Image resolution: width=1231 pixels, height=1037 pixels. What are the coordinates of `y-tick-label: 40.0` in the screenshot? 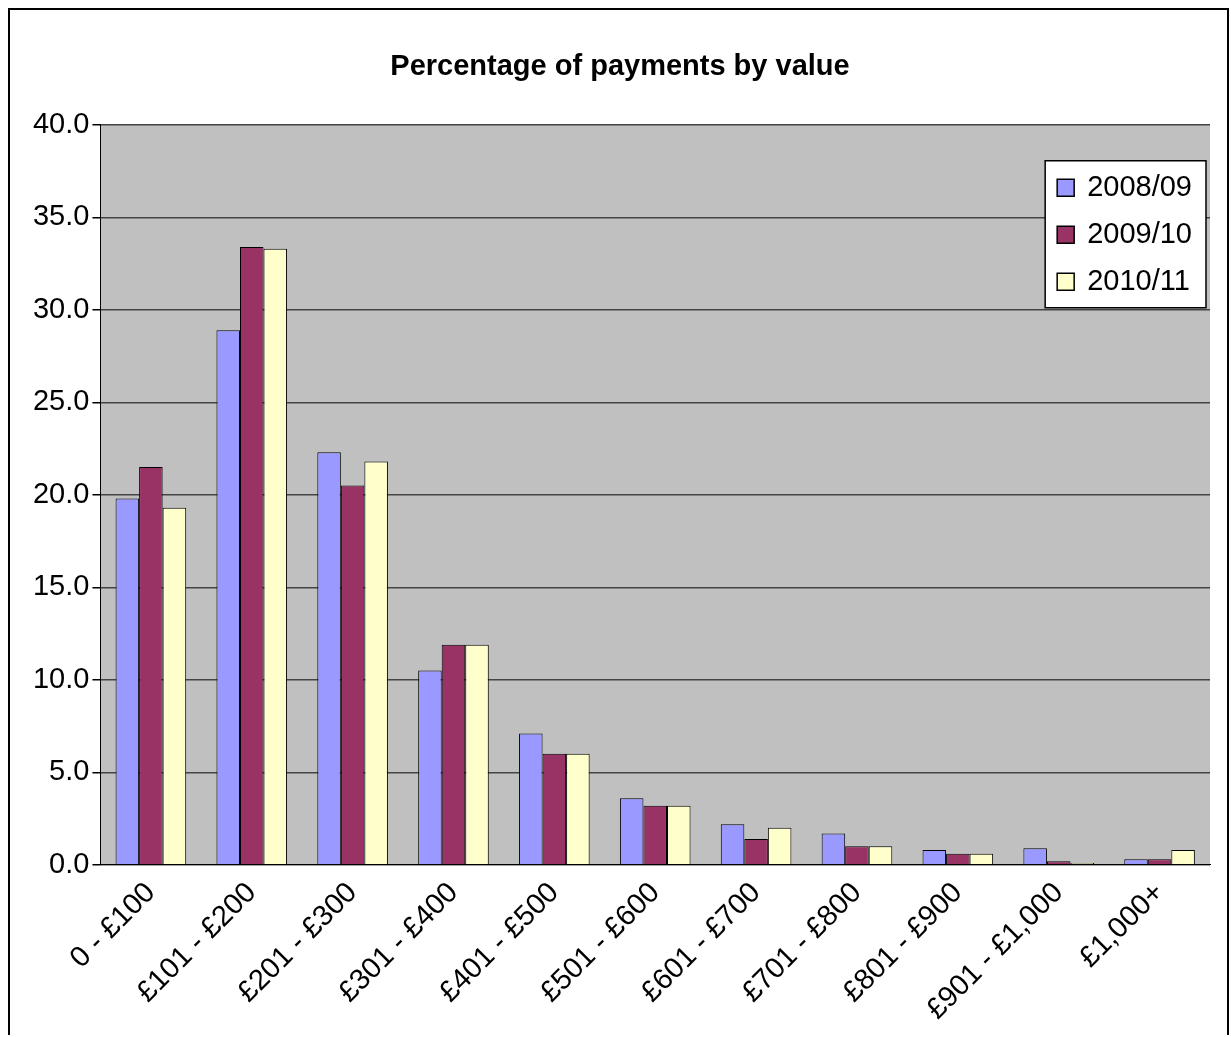 It's located at (61, 122).